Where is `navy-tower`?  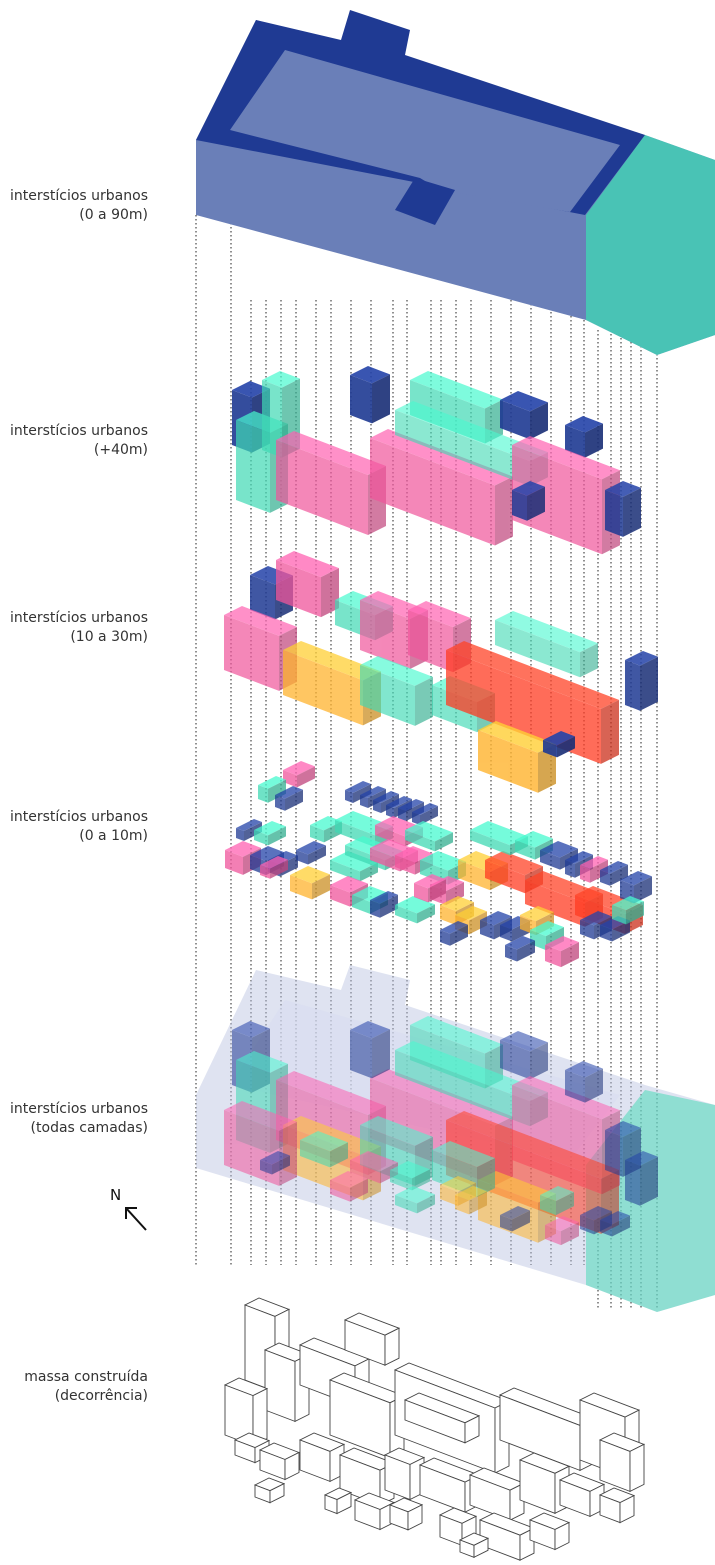
navy-tower is located at coordinates (641, 681).